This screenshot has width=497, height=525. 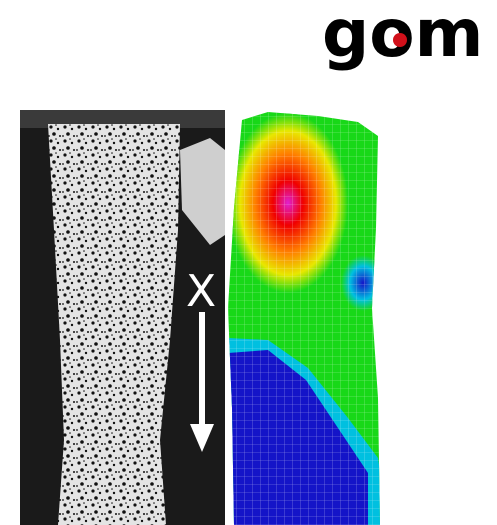 I want to click on gom-logo: gom, so click(x=406, y=47).